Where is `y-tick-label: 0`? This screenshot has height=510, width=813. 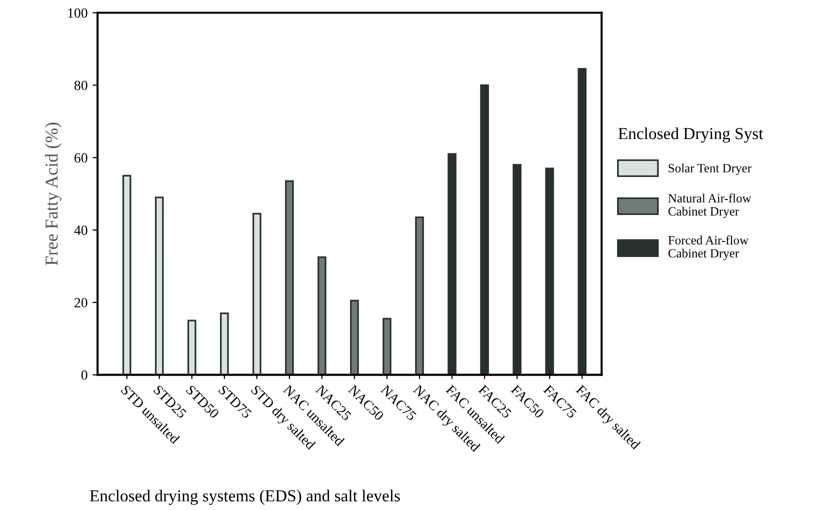 y-tick-label: 0 is located at coordinates (84, 375).